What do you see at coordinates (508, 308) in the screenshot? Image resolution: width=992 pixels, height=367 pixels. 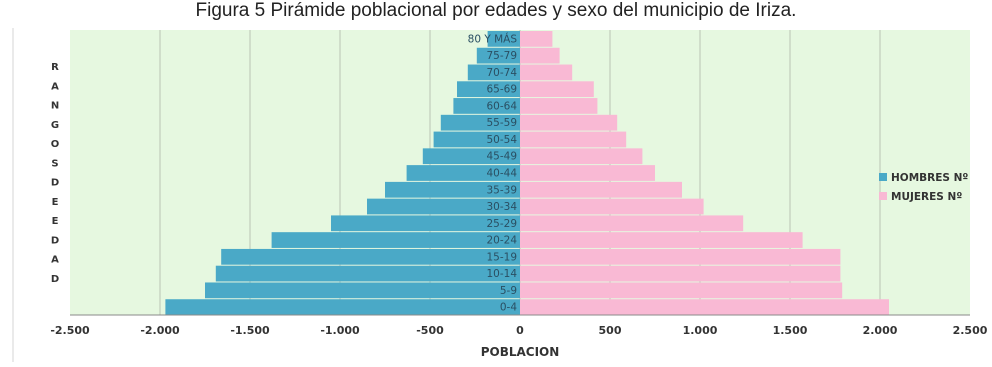 I see `category-label: 0-4` at bounding box center [508, 308].